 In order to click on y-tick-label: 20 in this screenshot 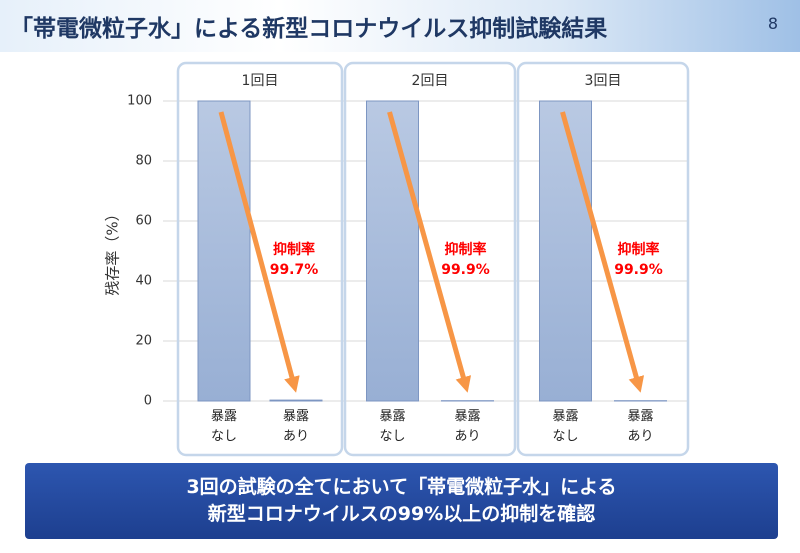, I will do `click(143, 341)`.